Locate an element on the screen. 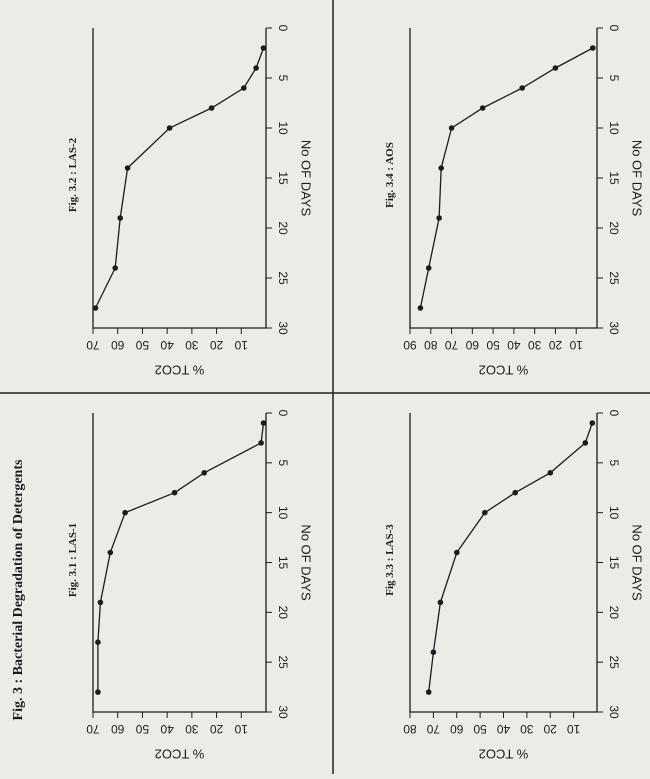 The width and height of the screenshot is (650, 779). y-tick-label: 80 is located at coordinates (410, 729).